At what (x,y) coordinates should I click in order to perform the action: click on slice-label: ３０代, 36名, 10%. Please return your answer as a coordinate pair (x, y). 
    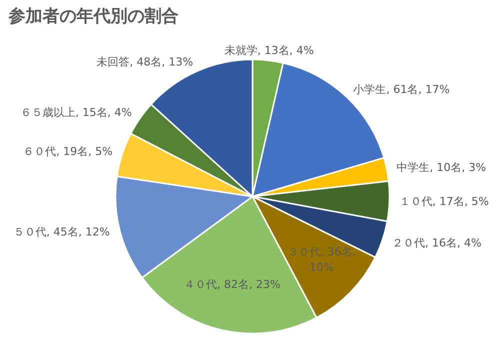
    Looking at the image, I should click on (321, 259).